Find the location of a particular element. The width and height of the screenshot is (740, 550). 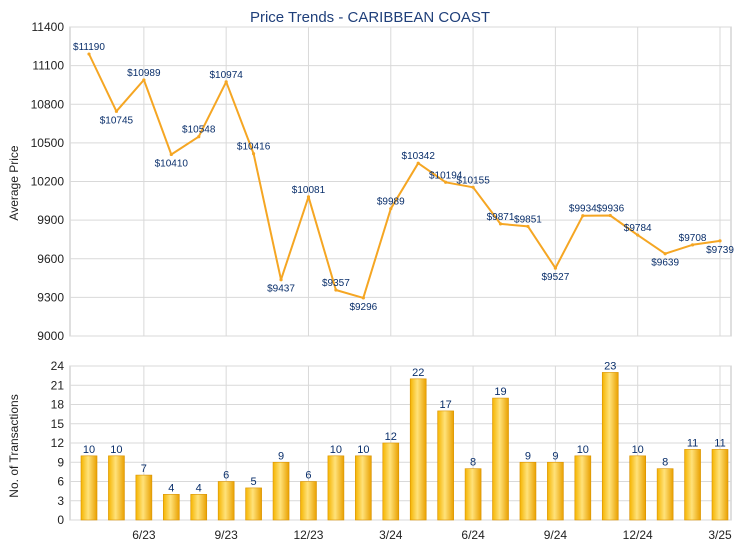

price-y-tick-label: 9600 is located at coordinates (50, 259).